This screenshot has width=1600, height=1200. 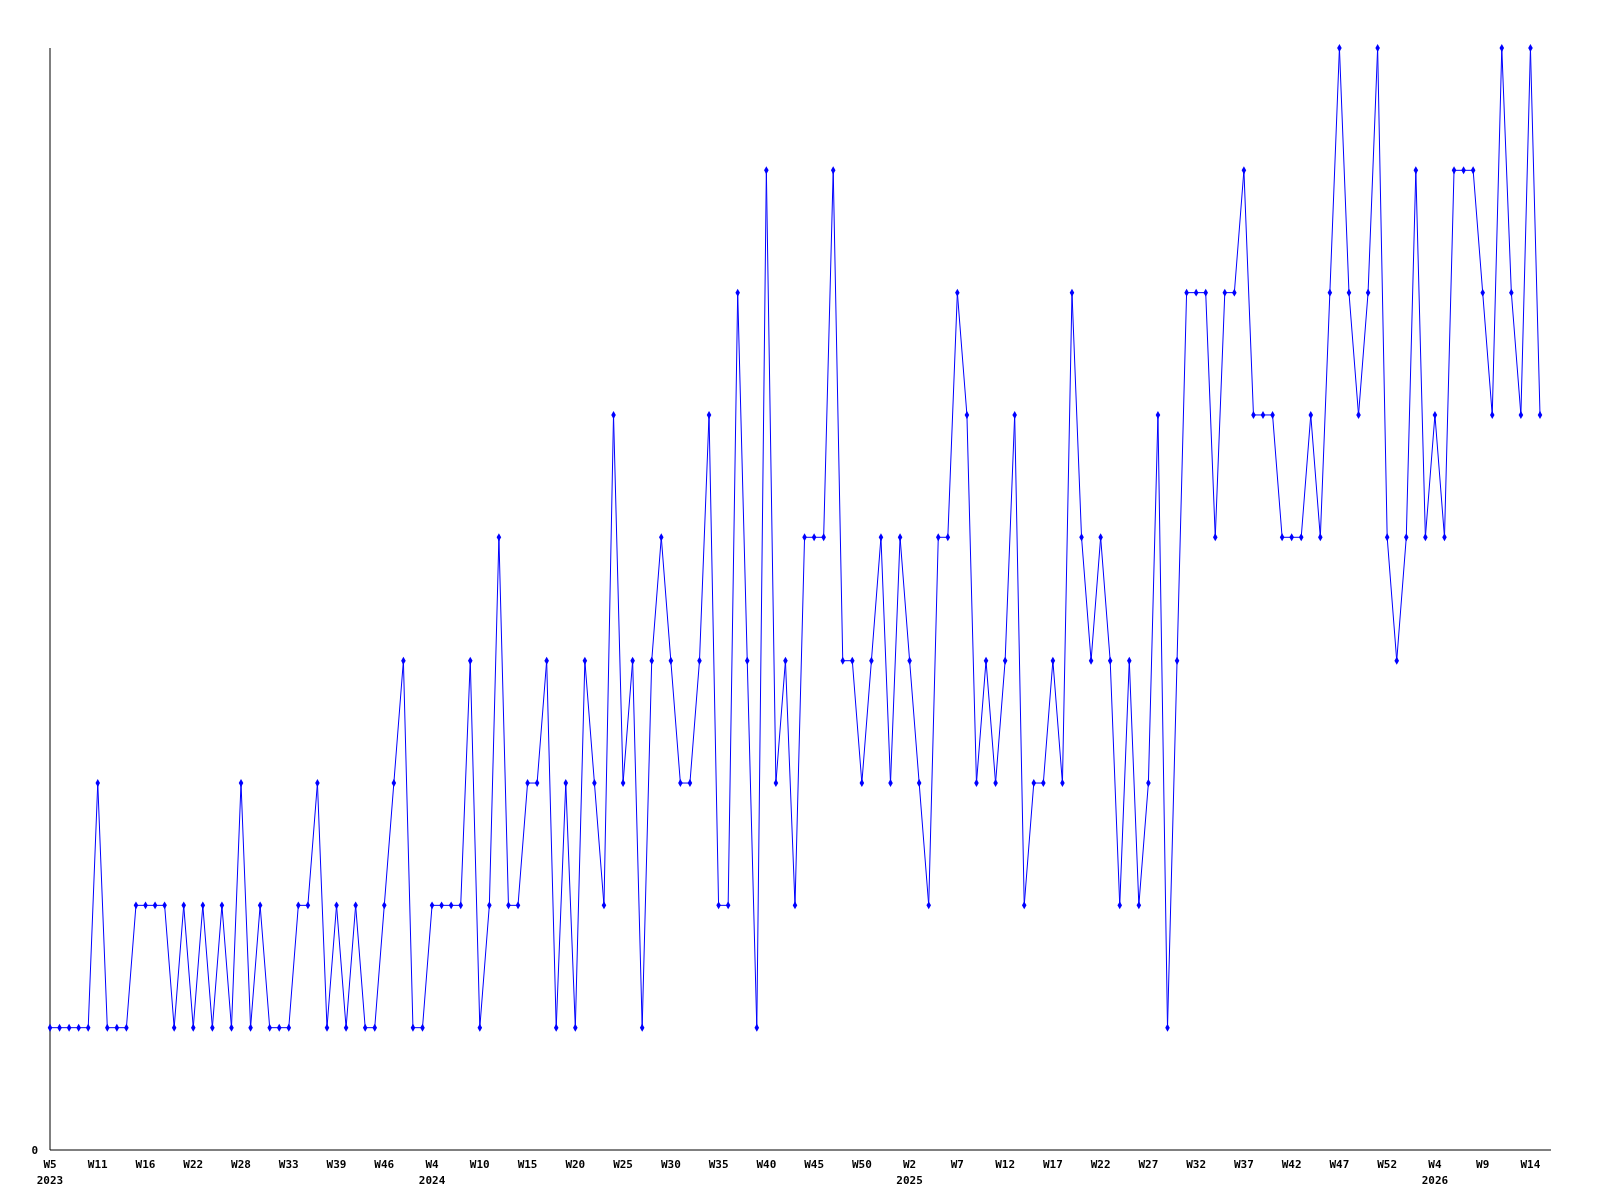 What do you see at coordinates (288, 1164) in the screenshot?
I see `x-tick-label: W33` at bounding box center [288, 1164].